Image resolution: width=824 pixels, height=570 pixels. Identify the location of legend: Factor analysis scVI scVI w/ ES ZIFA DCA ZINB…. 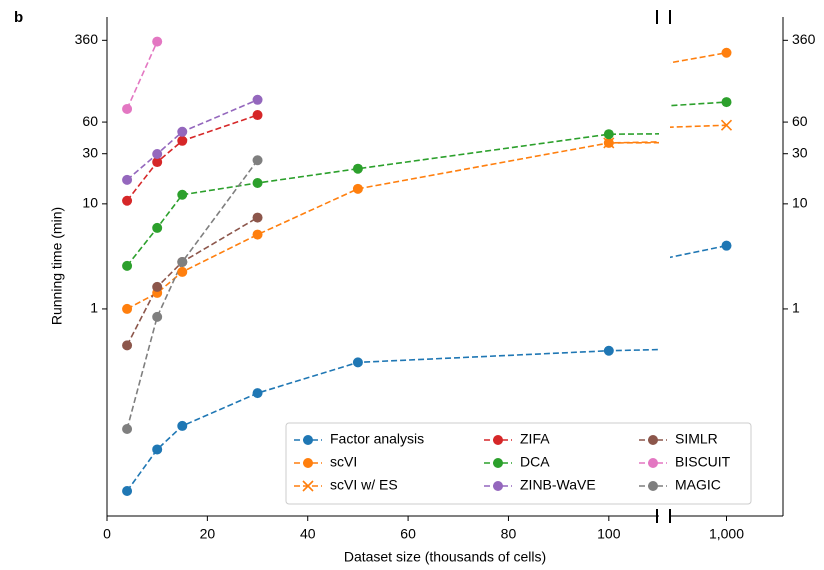
(518, 463).